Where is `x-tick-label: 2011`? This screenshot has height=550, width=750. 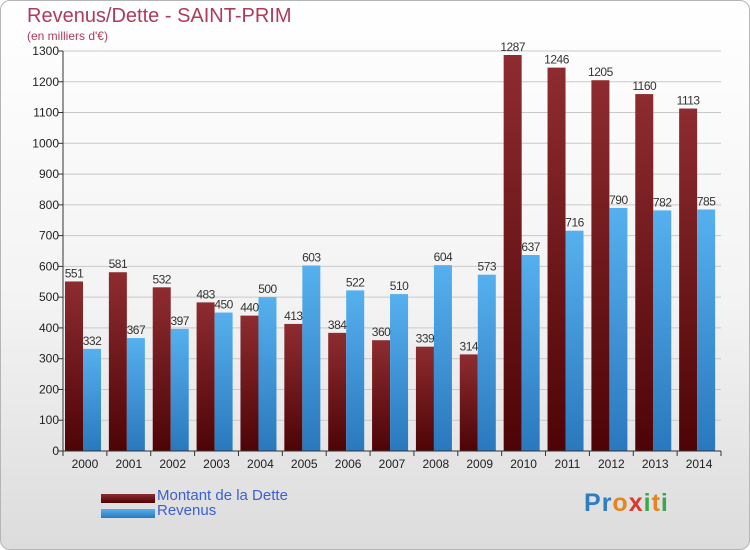
x-tick-label: 2011 is located at coordinates (568, 464).